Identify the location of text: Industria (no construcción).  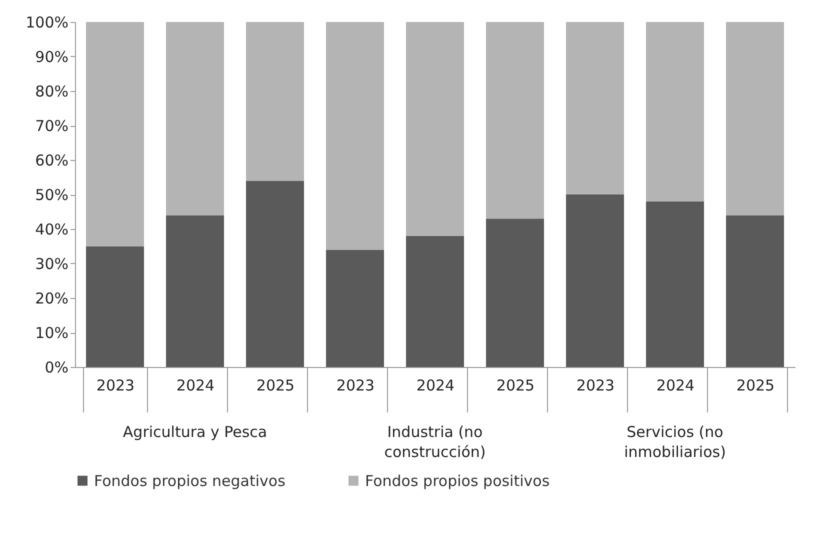
(435, 442).